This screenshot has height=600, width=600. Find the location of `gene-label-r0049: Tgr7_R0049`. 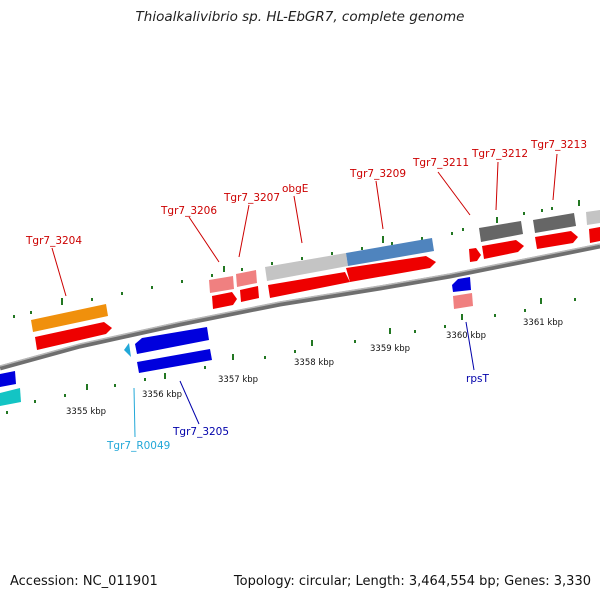

gene-label-r0049: Tgr7_R0049 is located at coordinates (138, 446).